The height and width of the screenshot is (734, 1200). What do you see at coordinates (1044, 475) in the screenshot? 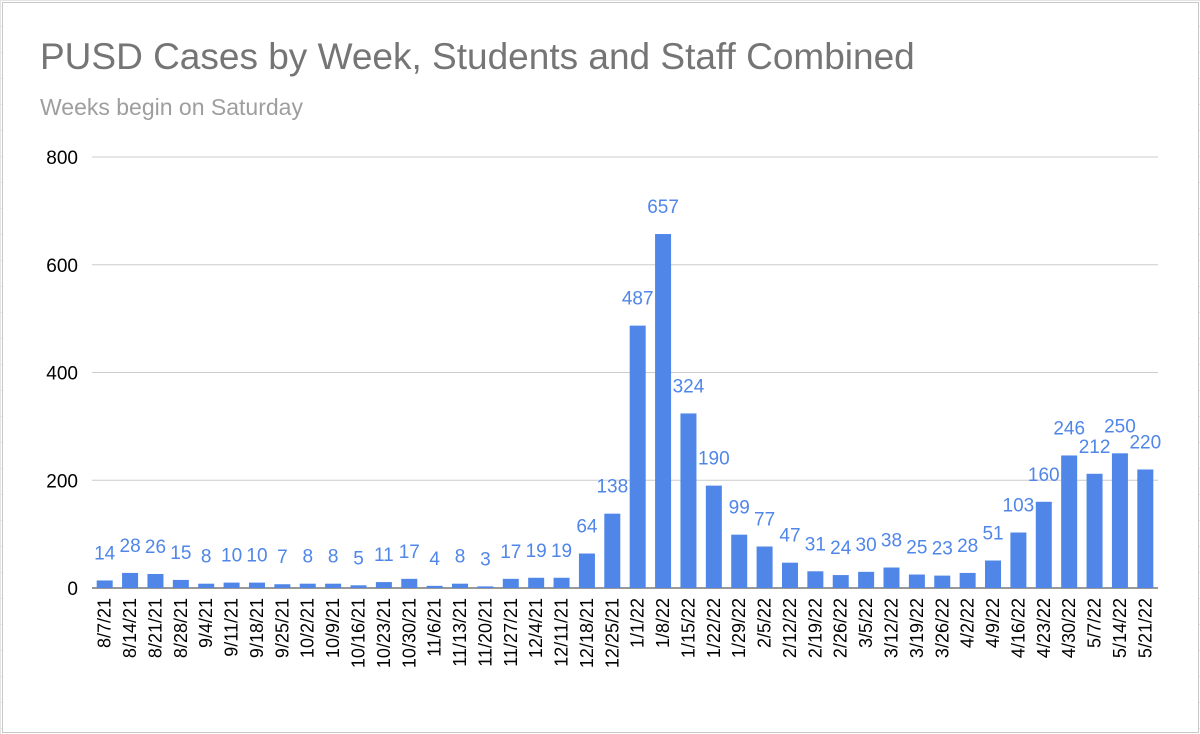
I see `data-label: 160` at bounding box center [1044, 475].